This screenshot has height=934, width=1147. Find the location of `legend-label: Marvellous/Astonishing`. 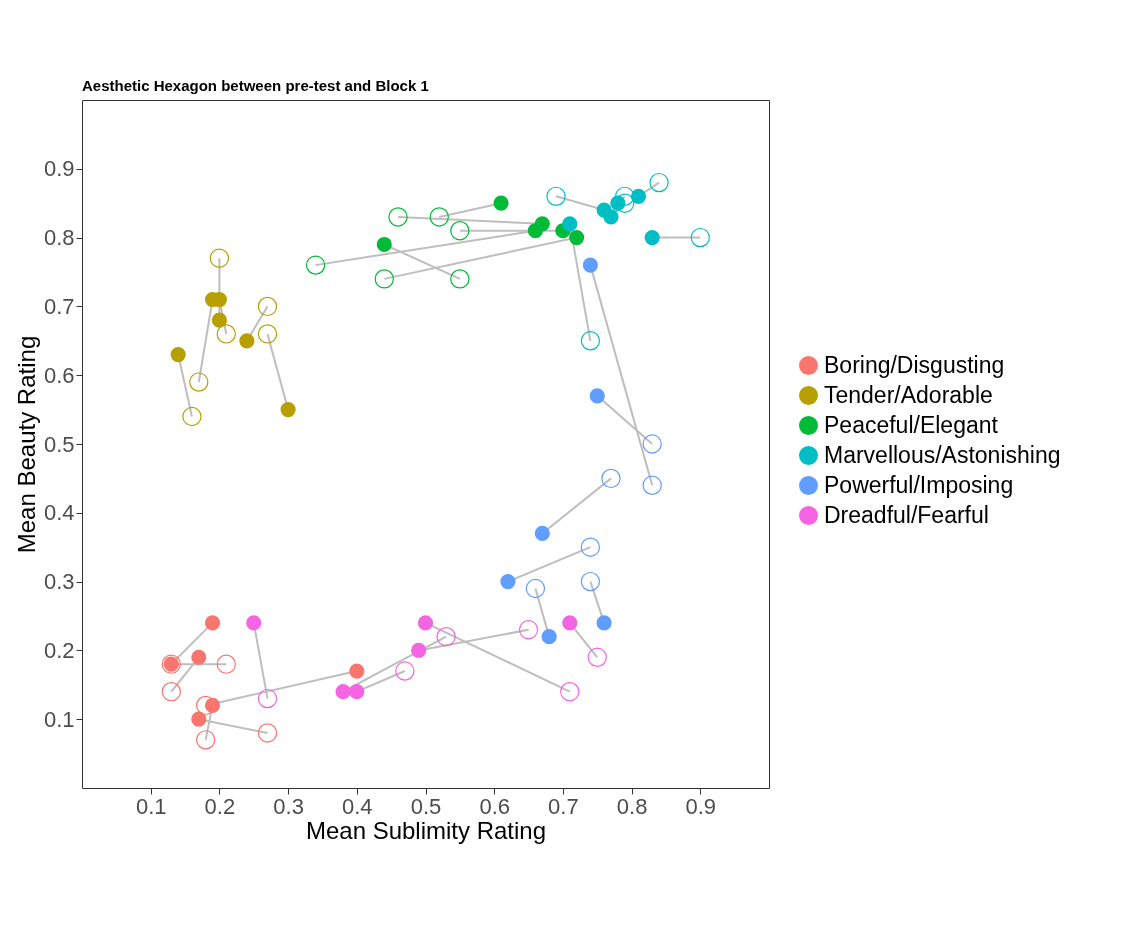

legend-label: Marvellous/Astonishing is located at coordinates (942, 454).